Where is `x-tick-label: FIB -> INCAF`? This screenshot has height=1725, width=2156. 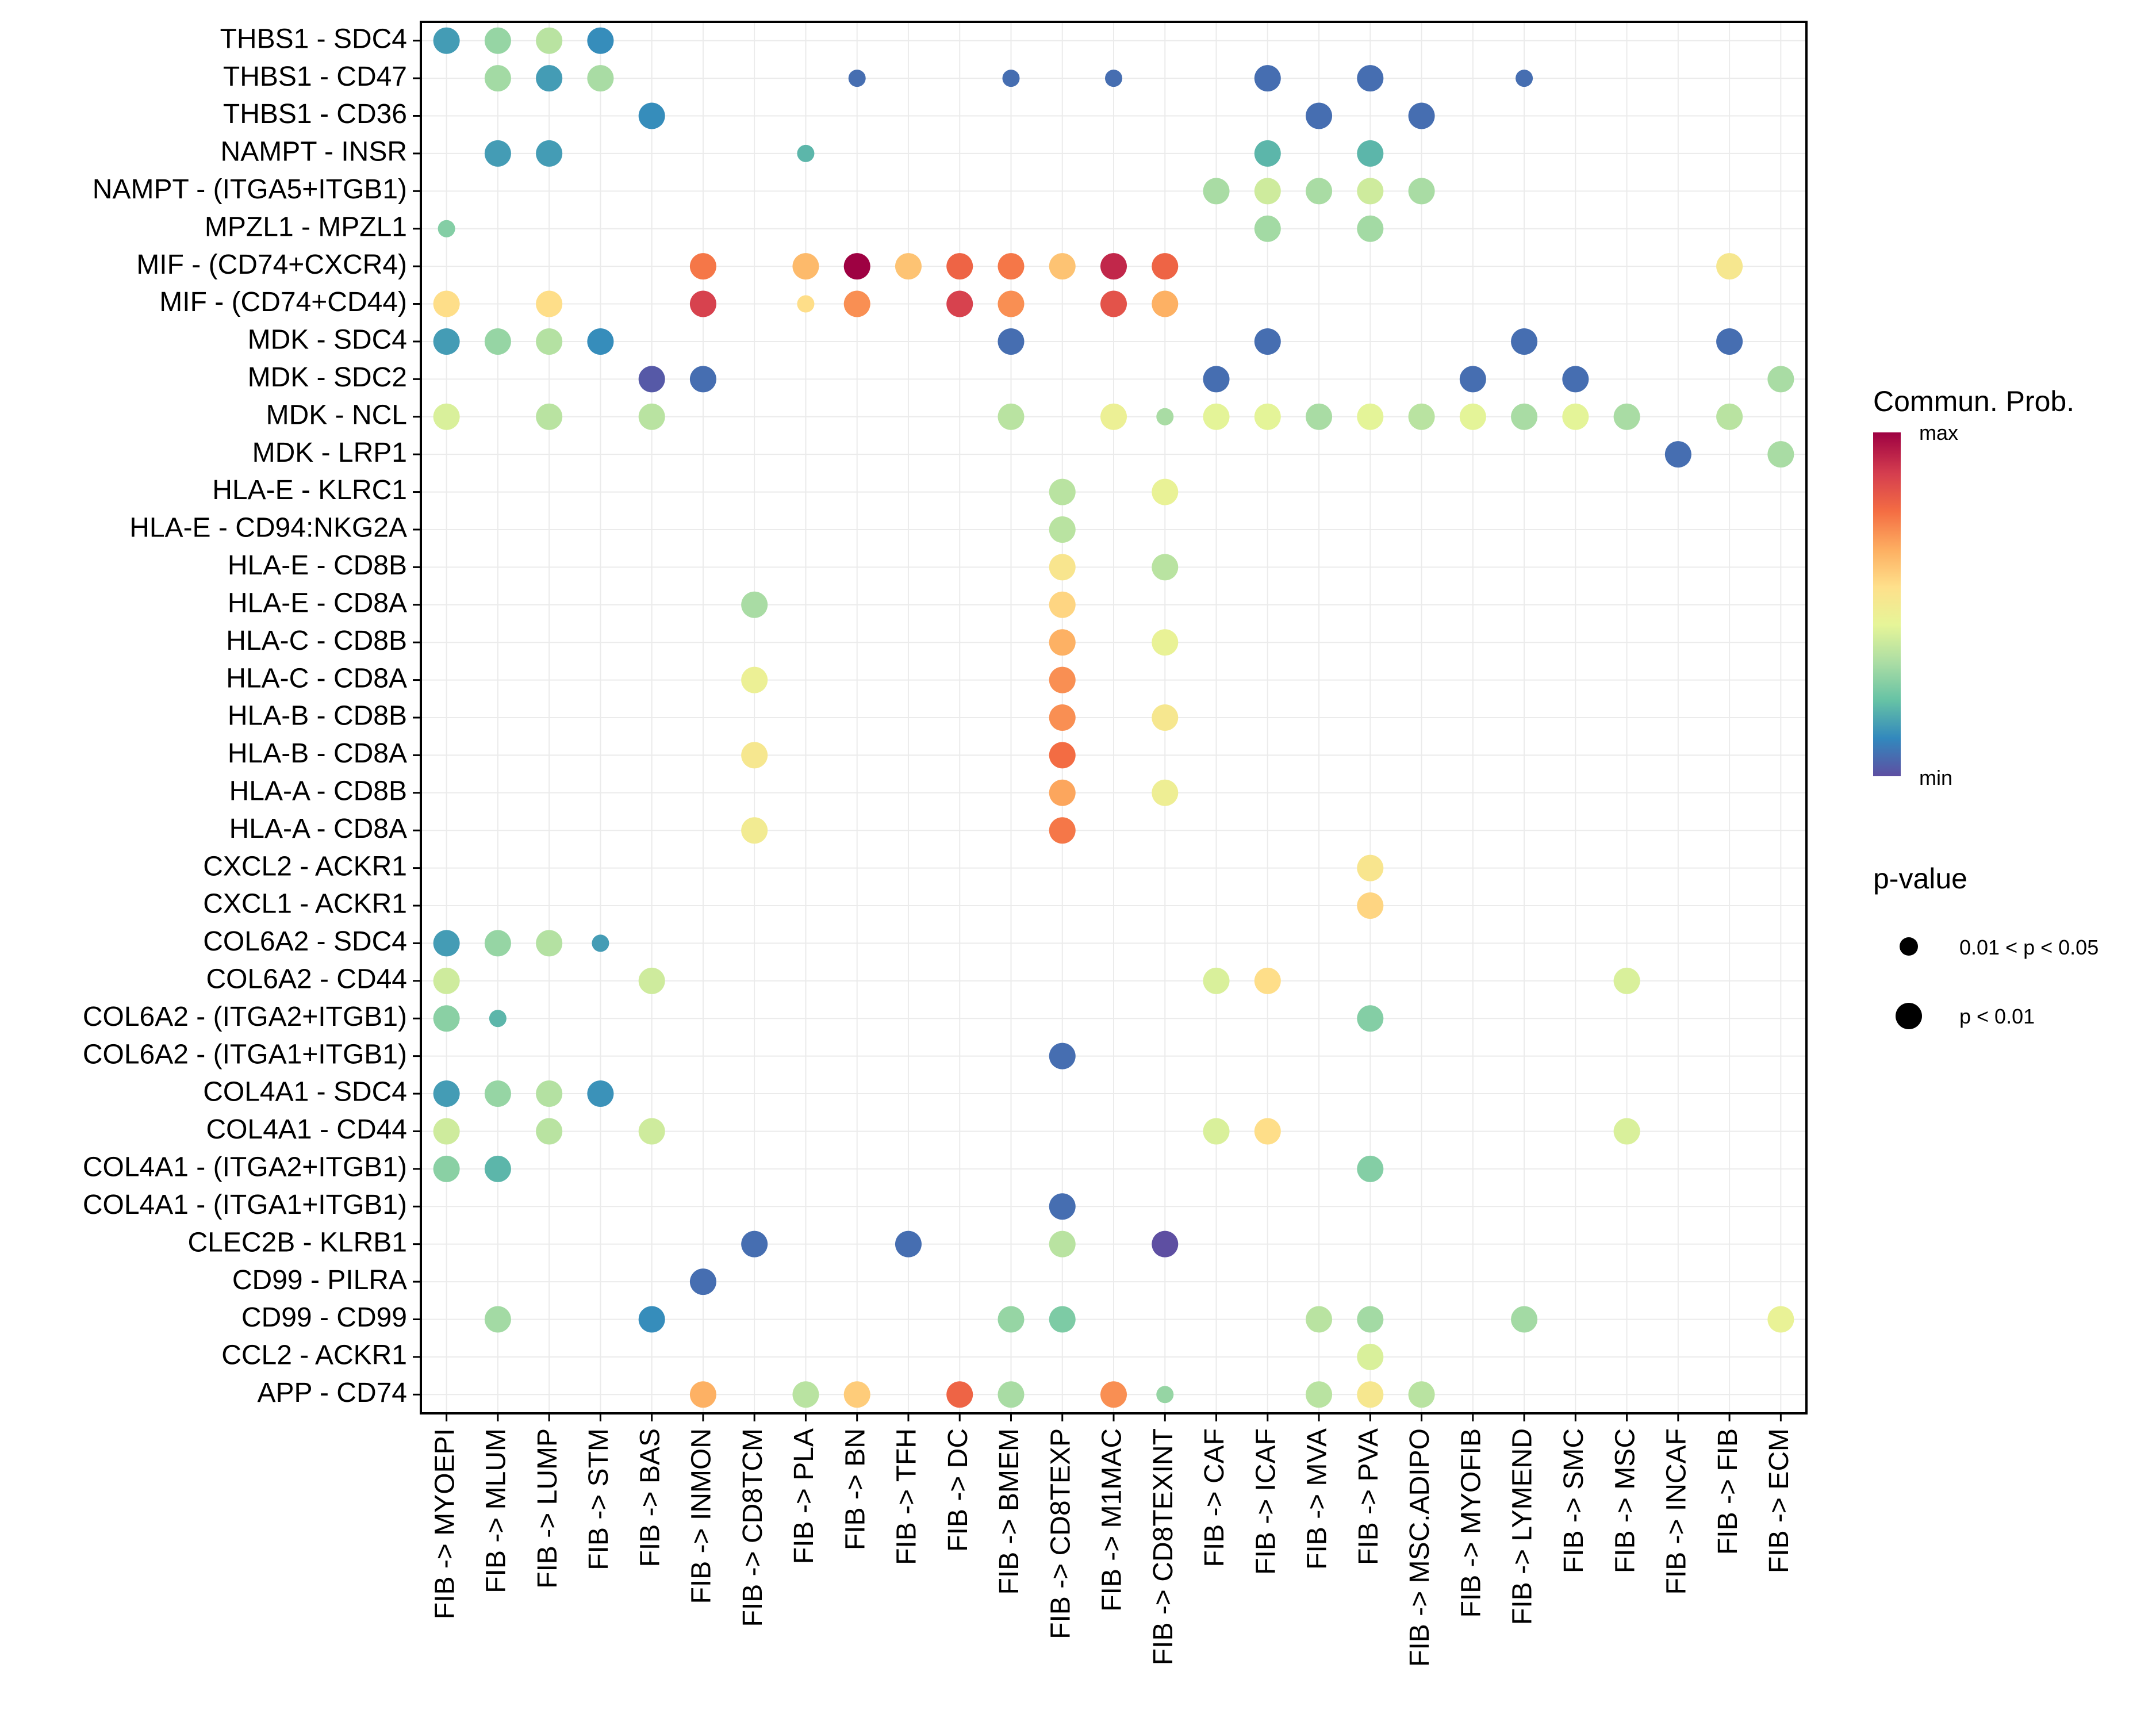 x-tick-label: FIB -> INCAF is located at coordinates (1677, 1511).